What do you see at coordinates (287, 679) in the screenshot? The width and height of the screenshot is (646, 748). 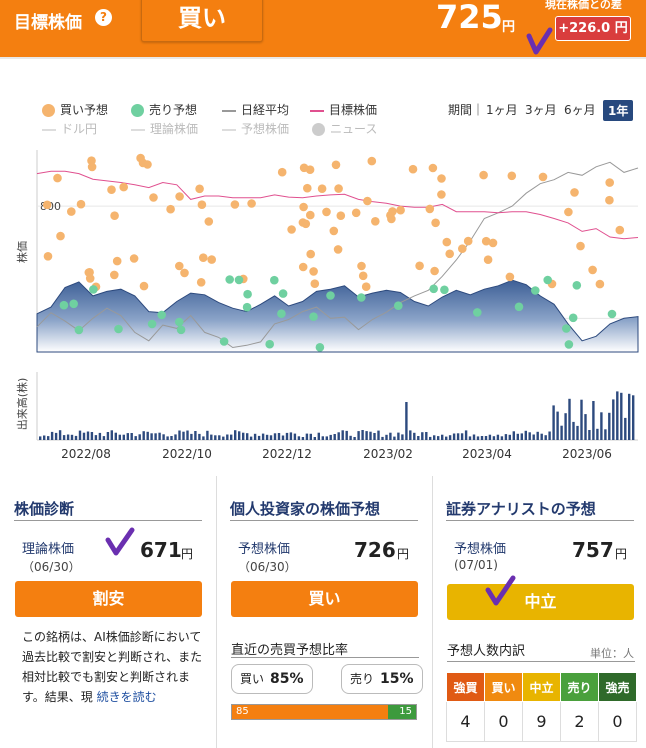 I see `buy-ratio-value: 85%` at bounding box center [287, 679].